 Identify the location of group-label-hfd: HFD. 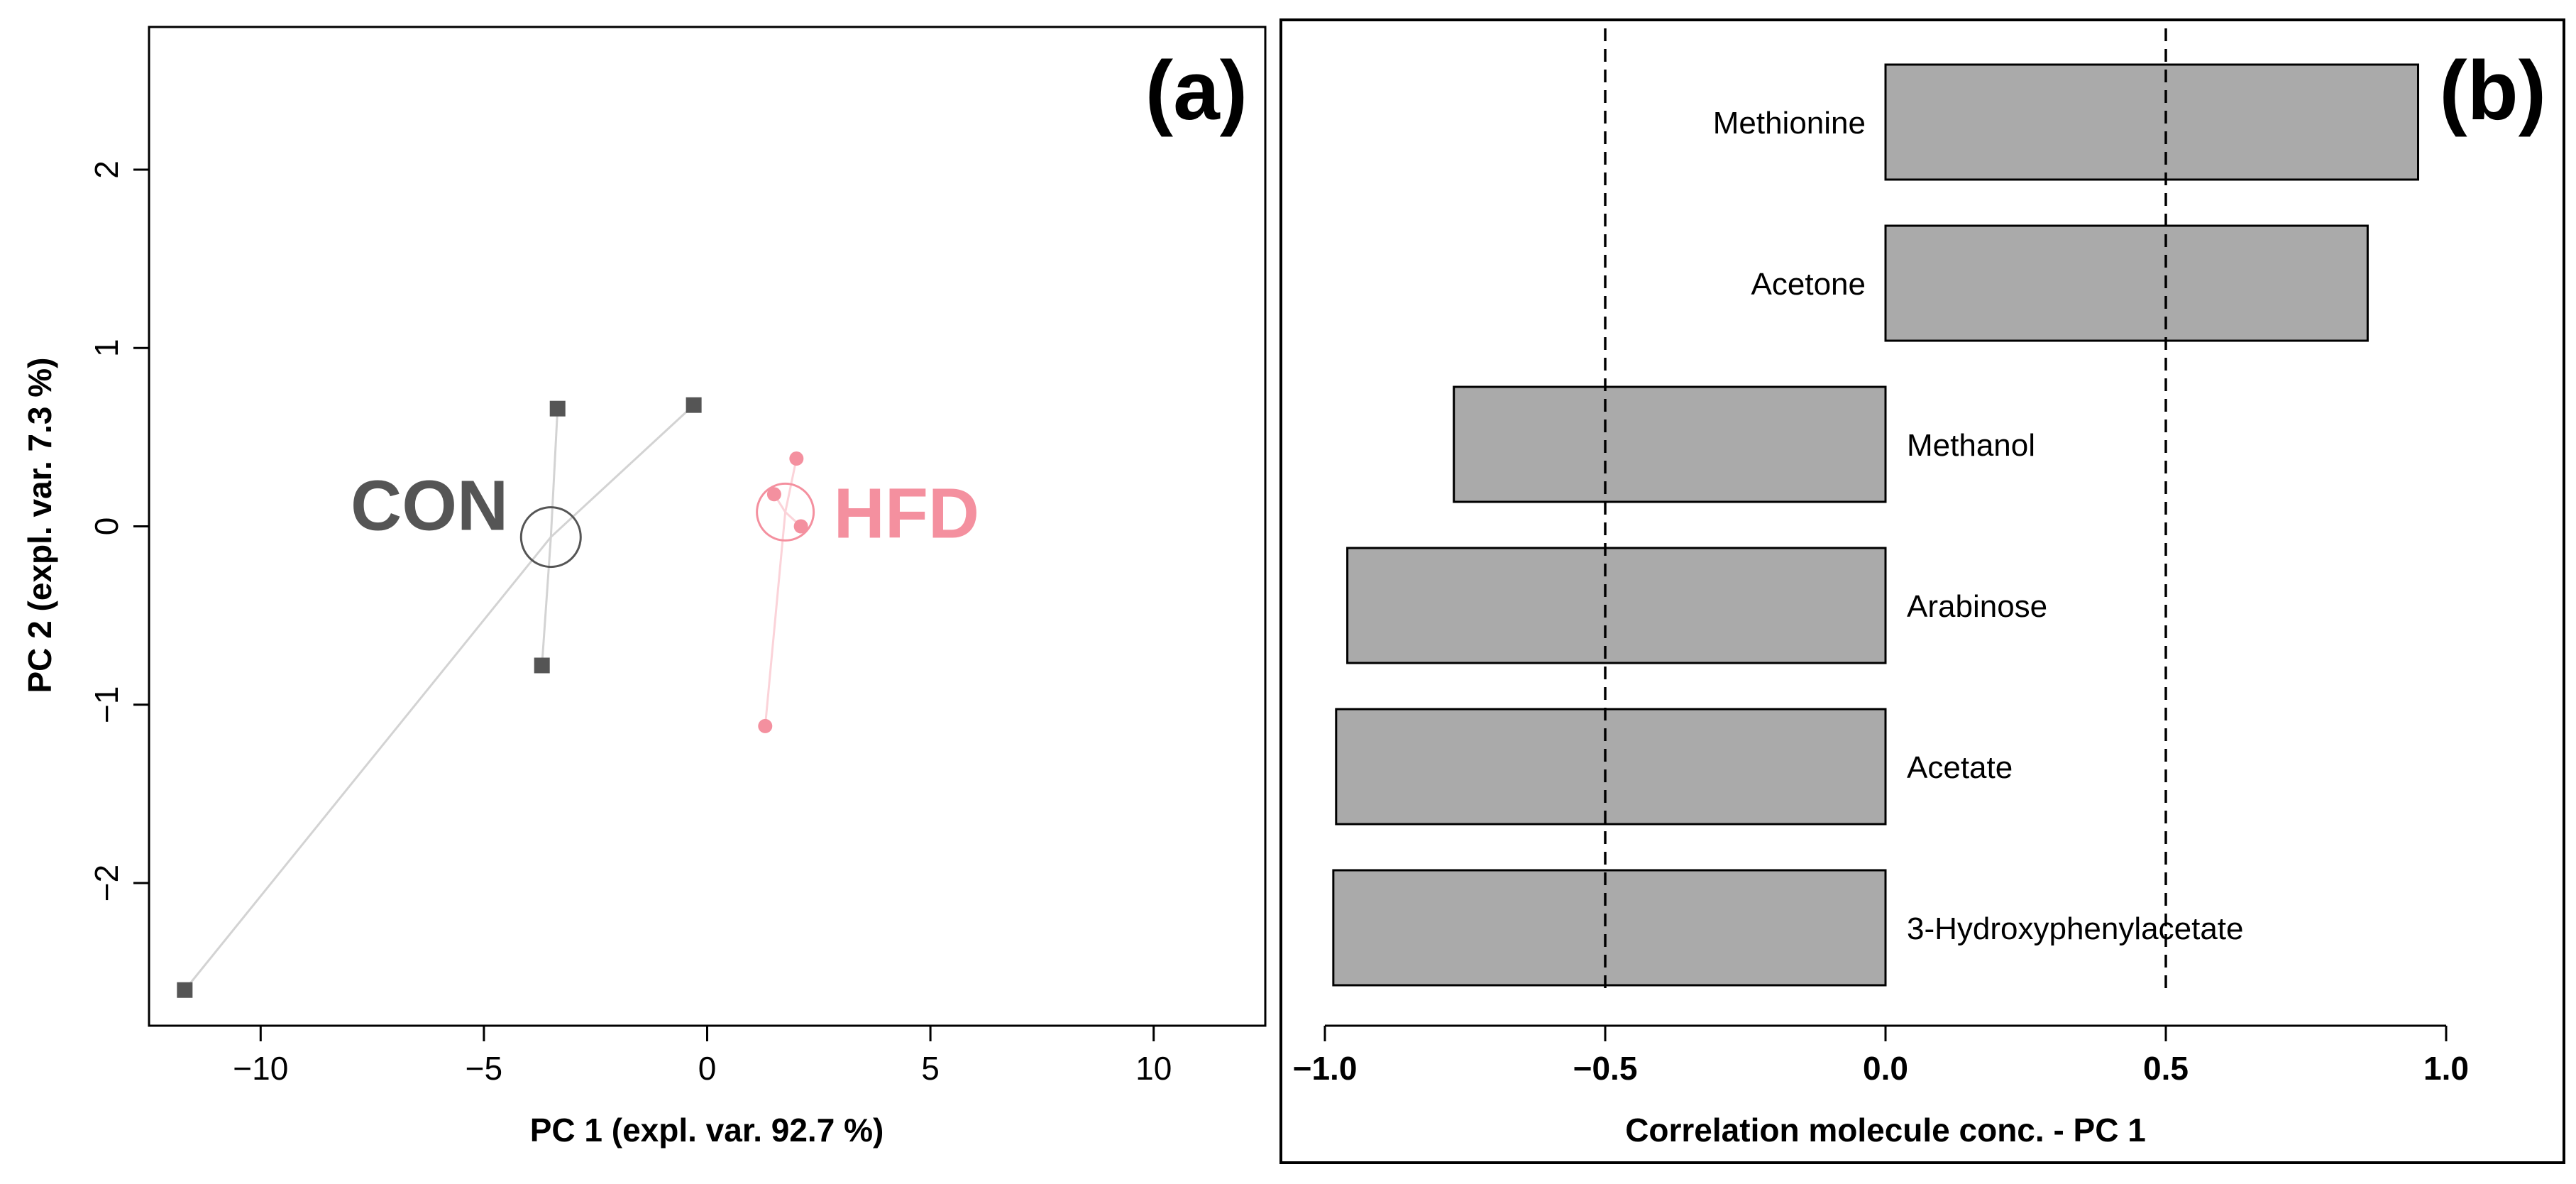
(907, 513).